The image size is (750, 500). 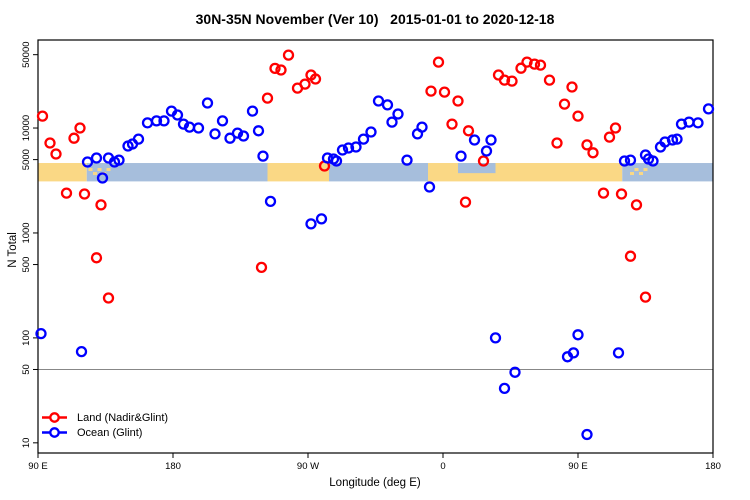 What do you see at coordinates (26, 232) in the screenshot?
I see `y-tick-label: 1000` at bounding box center [26, 232].